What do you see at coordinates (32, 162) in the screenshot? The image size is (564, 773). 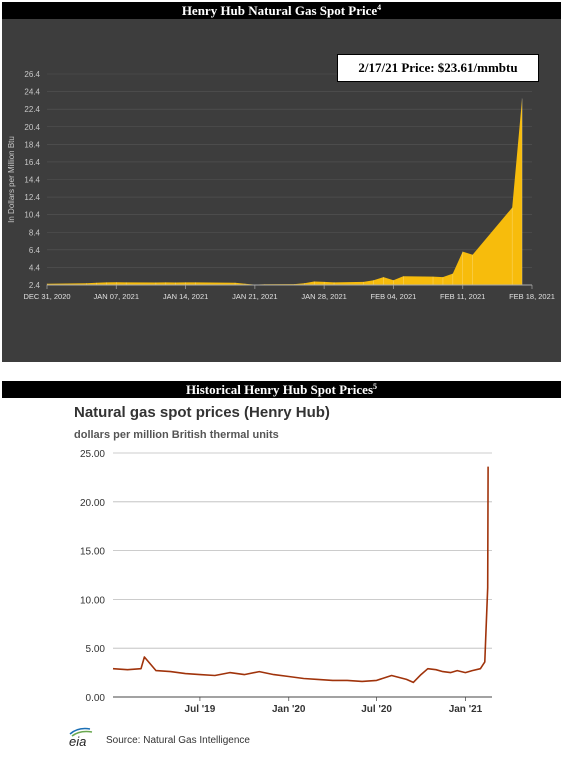 I see `y-tick-label: 16.4` at bounding box center [32, 162].